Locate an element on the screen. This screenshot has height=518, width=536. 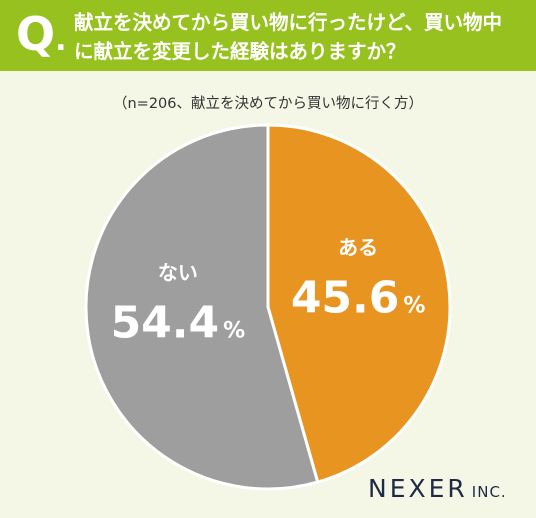
logo-suffix-text: INC. is located at coordinates (489, 492).